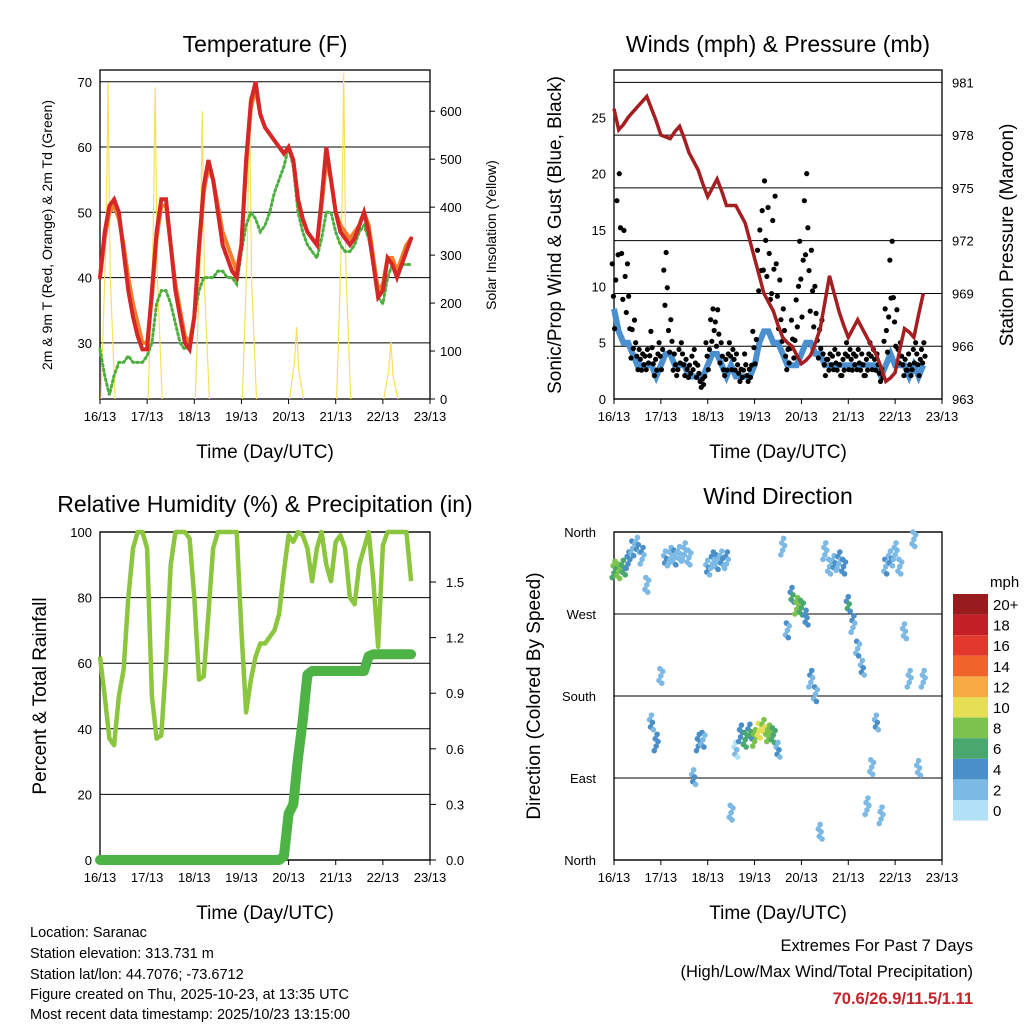  What do you see at coordinates (661, 416) in the screenshot?
I see `x-tick-label: 17/13` at bounding box center [661, 416].